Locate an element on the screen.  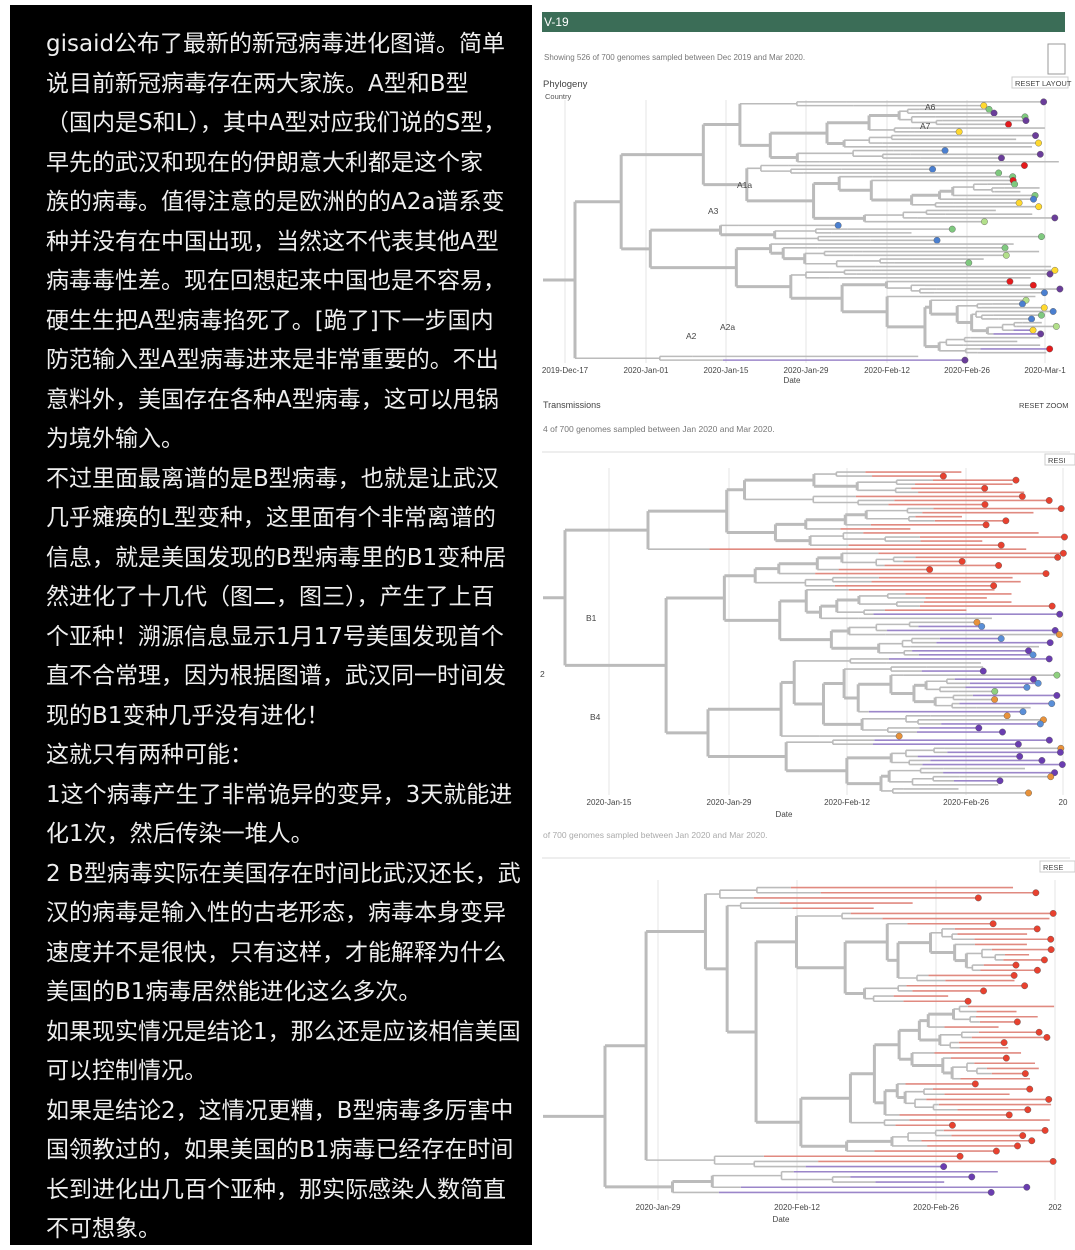
header-title: V-19 is located at coordinates (556, 22).